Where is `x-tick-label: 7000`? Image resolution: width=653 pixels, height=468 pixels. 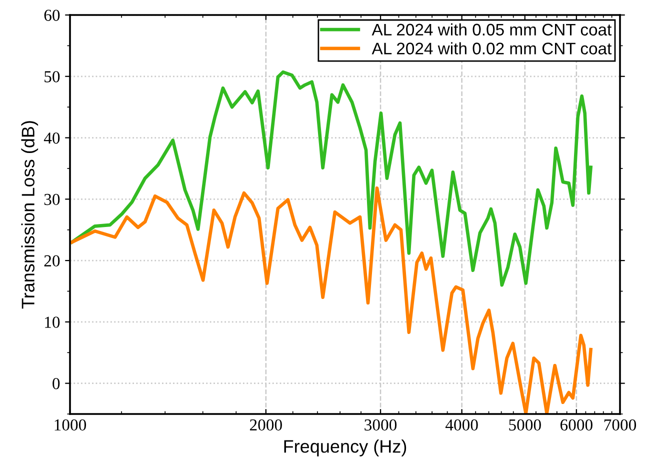
x-tick-label: 7000 is located at coordinates (620, 425).